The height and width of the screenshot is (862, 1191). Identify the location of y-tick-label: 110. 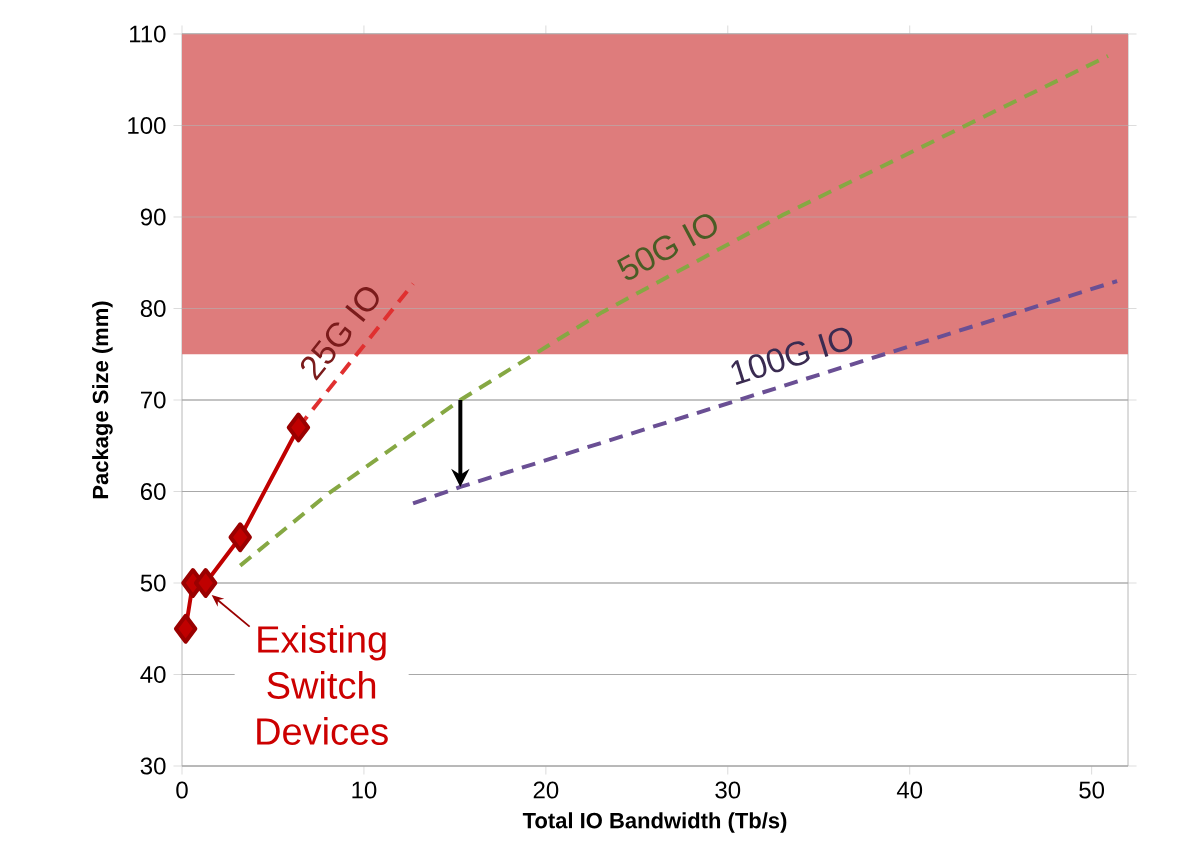
(148, 34).